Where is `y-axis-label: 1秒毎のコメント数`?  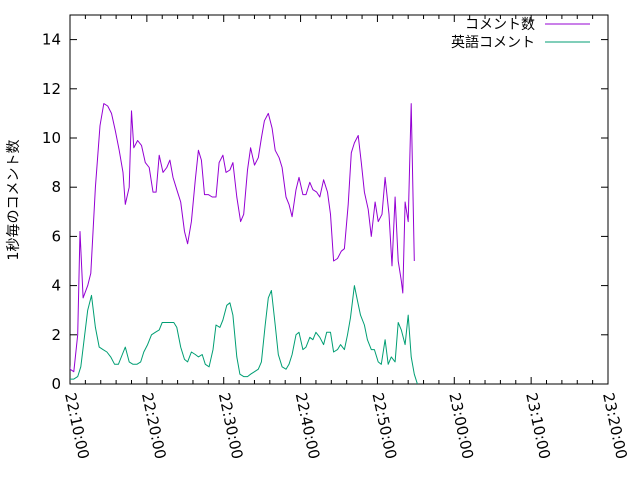 y-axis-label: 1秒毎のコメント数 is located at coordinates (14, 200).